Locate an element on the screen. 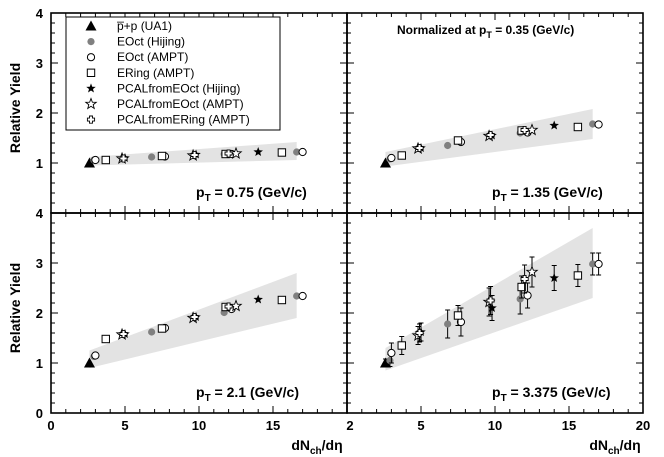  legend-label: ERing (AMPT) is located at coordinates (155, 73).